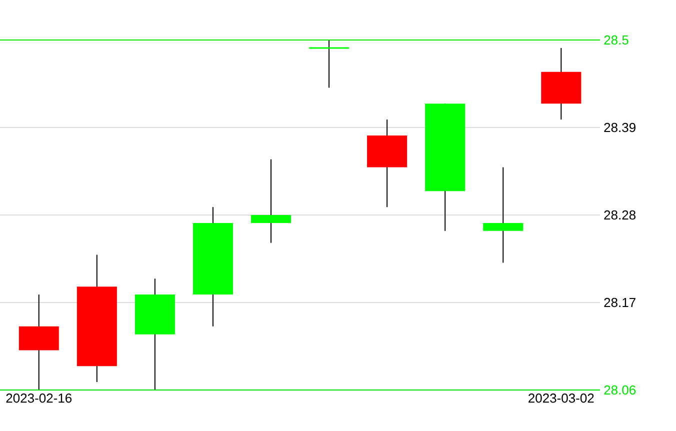 The image size is (676, 431). What do you see at coordinates (620, 215) in the screenshot?
I see `y-tick-label: 28.28` at bounding box center [620, 215].